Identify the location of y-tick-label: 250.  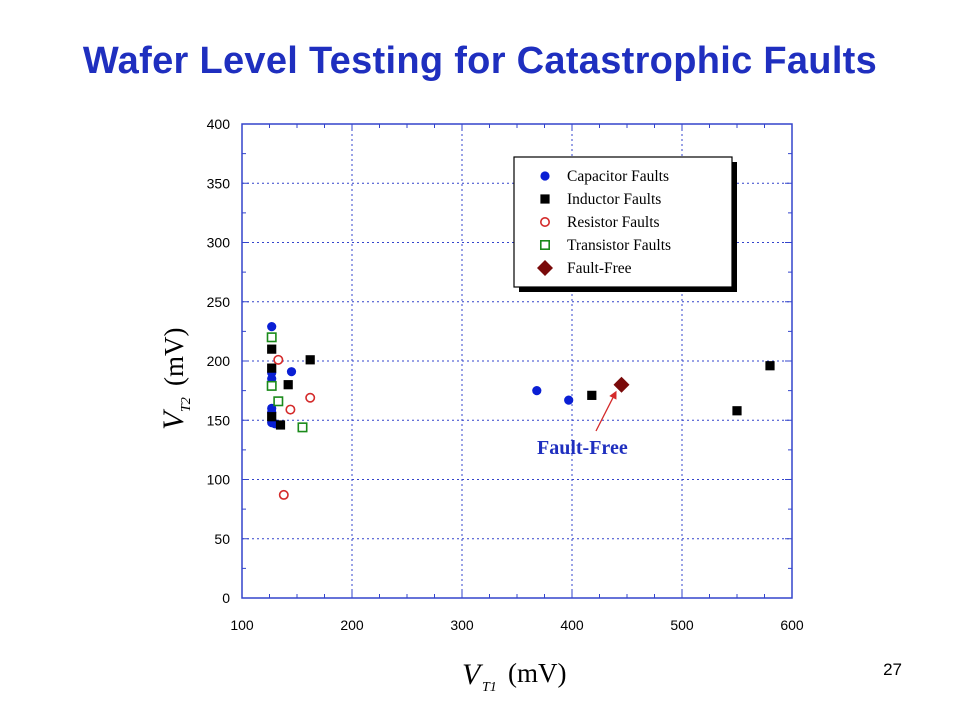
(219, 302).